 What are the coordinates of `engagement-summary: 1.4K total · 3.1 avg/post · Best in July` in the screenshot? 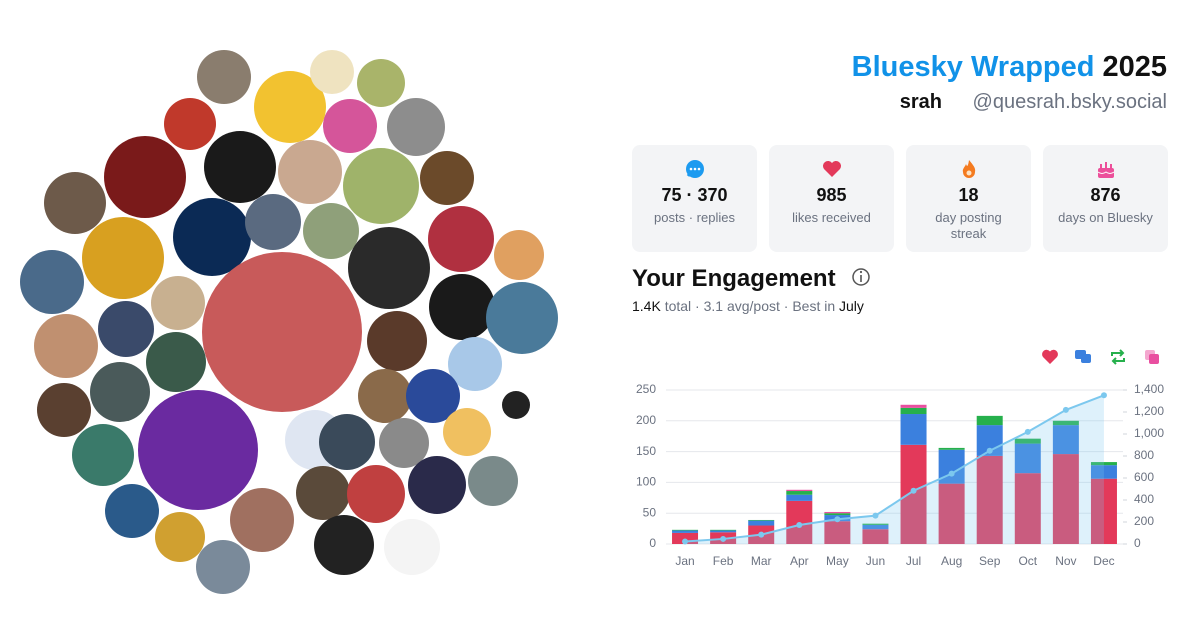 It's located at (748, 306).